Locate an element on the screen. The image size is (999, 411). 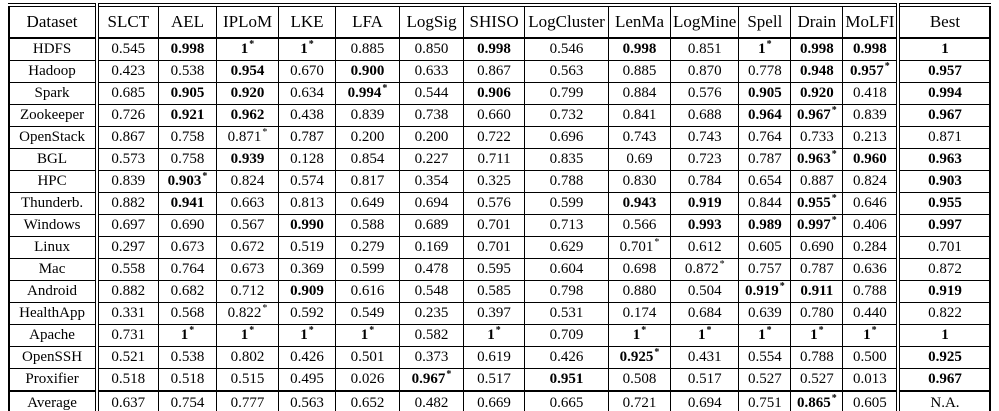
accuracy-cell: 0.841 is located at coordinates (640, 115).